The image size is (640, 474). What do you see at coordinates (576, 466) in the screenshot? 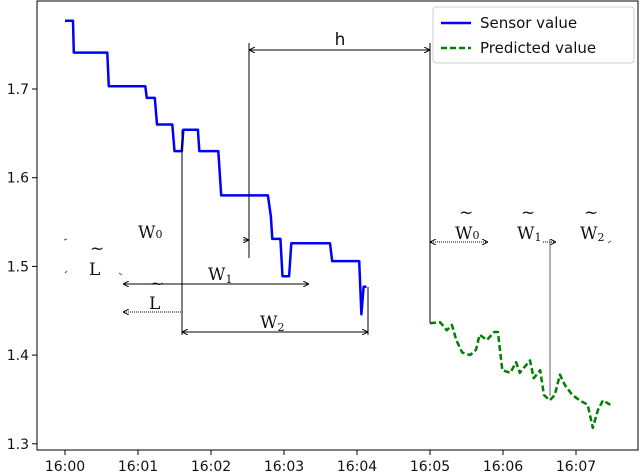
I see `x-tick-label: 16:07` at bounding box center [576, 466].